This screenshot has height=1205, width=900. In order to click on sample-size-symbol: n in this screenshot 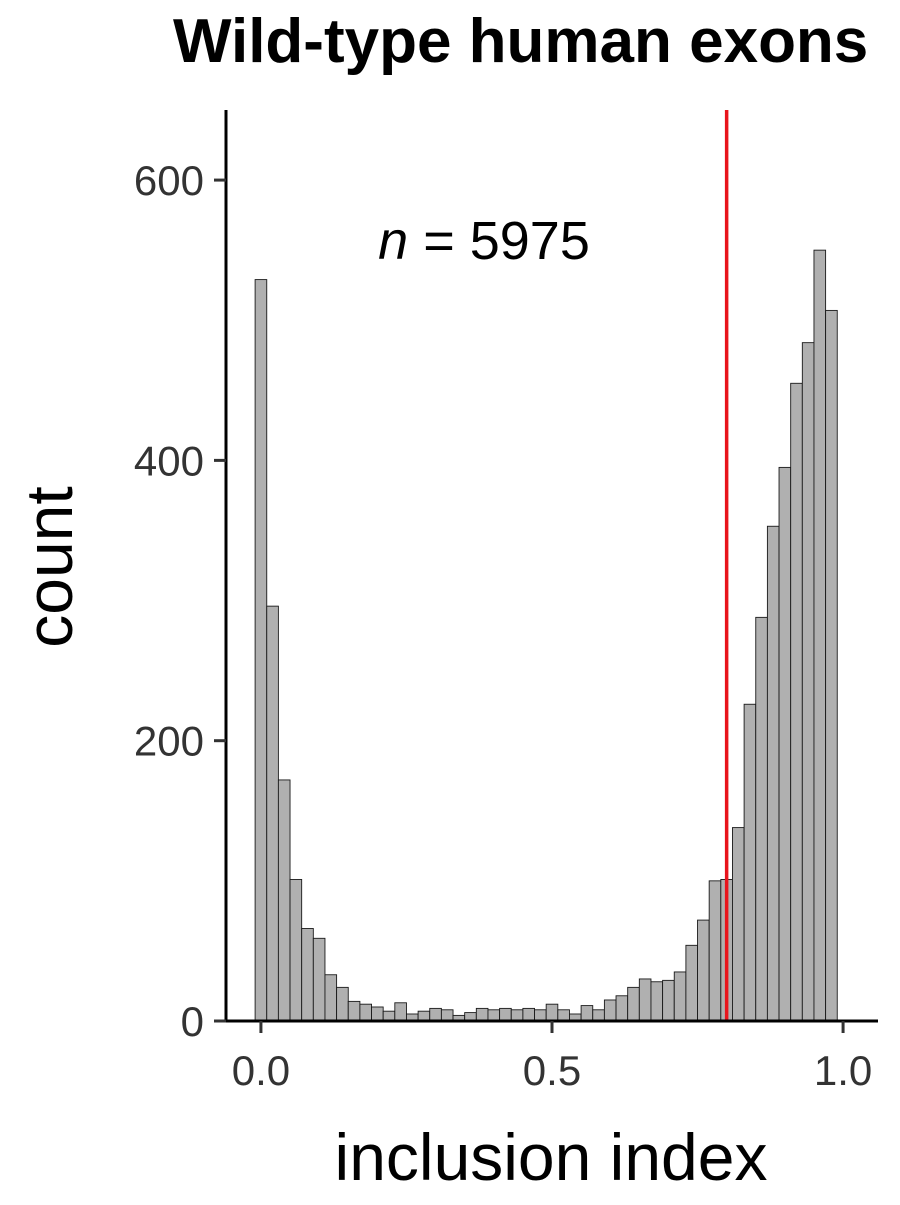, I will do `click(393, 241)`.